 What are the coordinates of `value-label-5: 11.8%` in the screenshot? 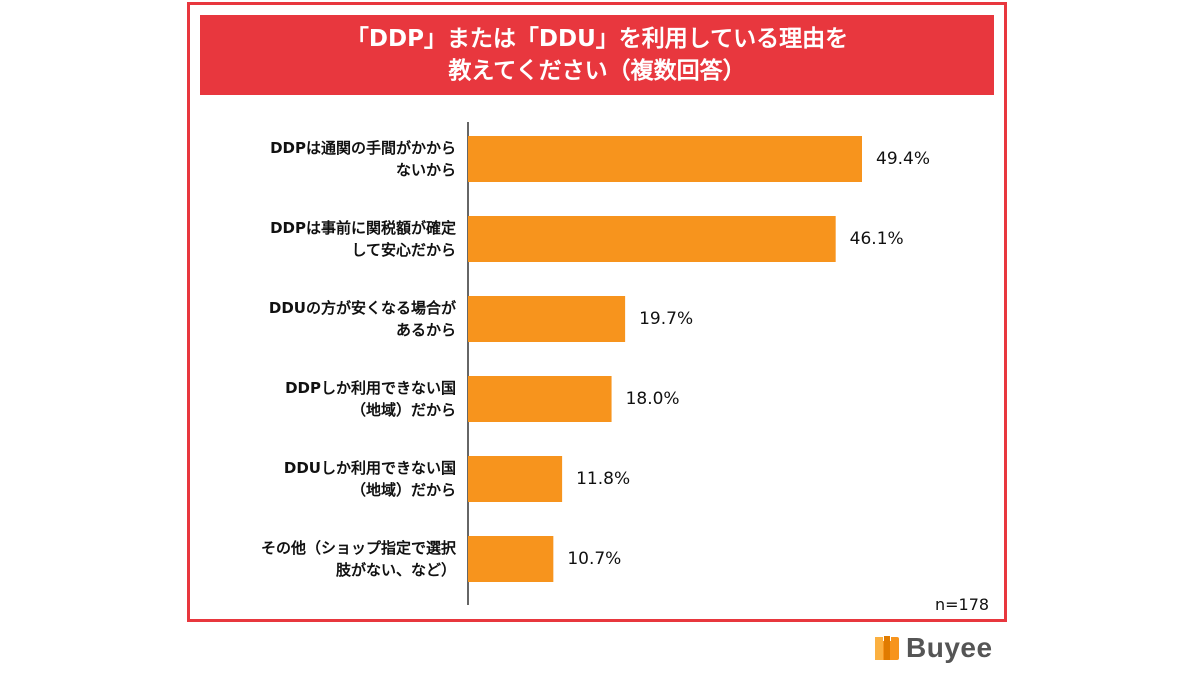 It's located at (603, 479).